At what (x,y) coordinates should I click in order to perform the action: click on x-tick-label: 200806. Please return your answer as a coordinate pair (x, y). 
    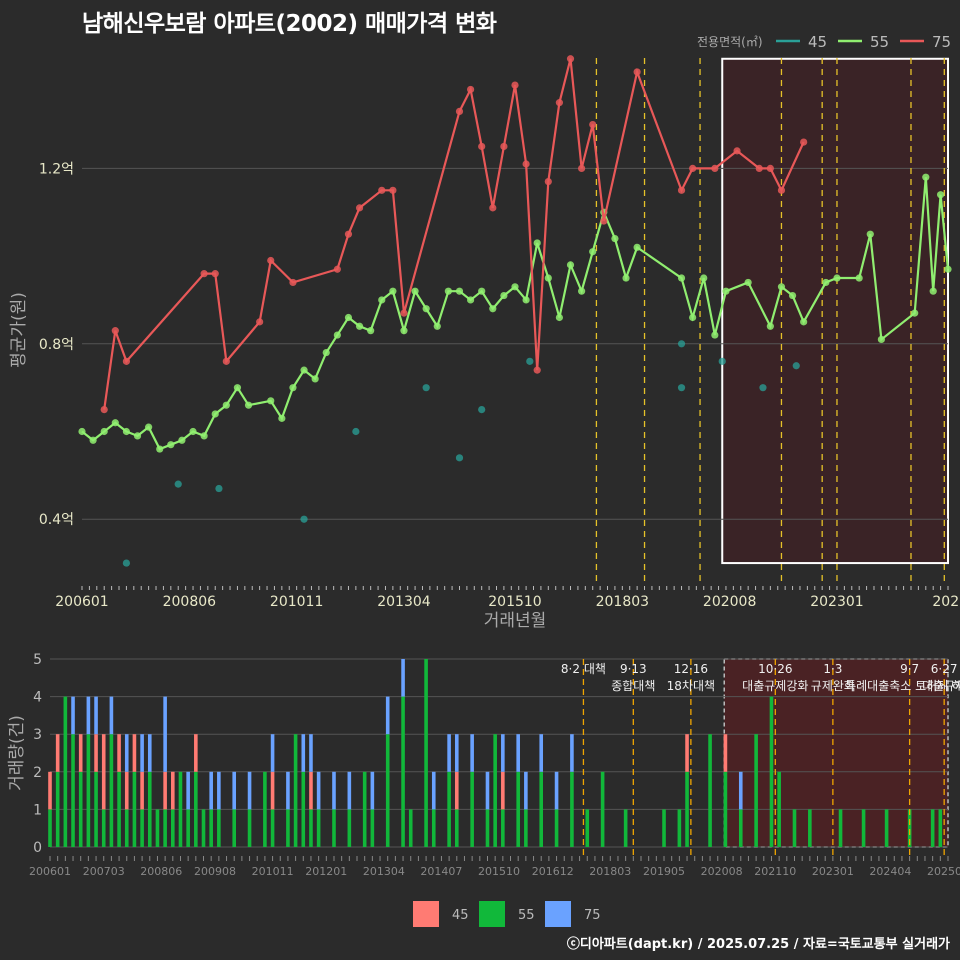
    Looking at the image, I should click on (190, 602).